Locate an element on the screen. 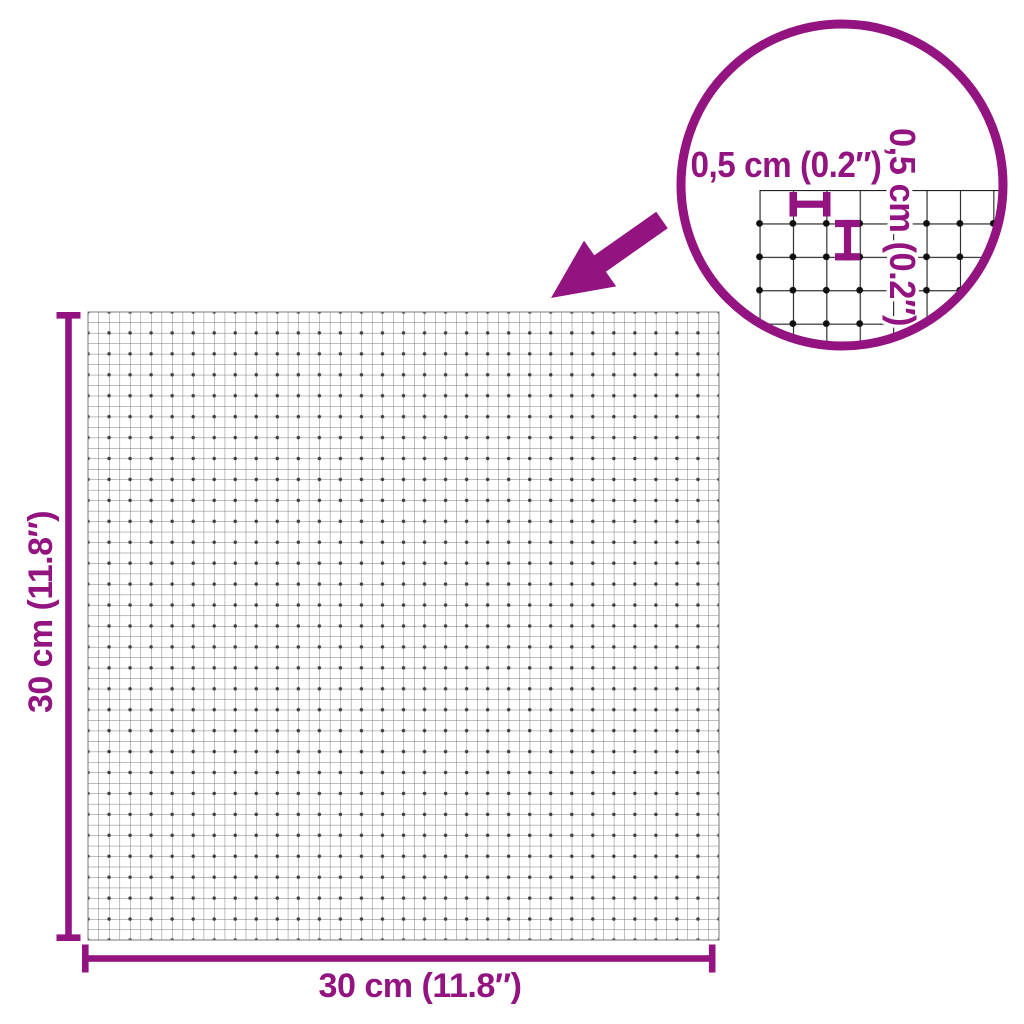 This screenshot has height=1024, width=1024. cell-height-marker is located at coordinates (847, 240).